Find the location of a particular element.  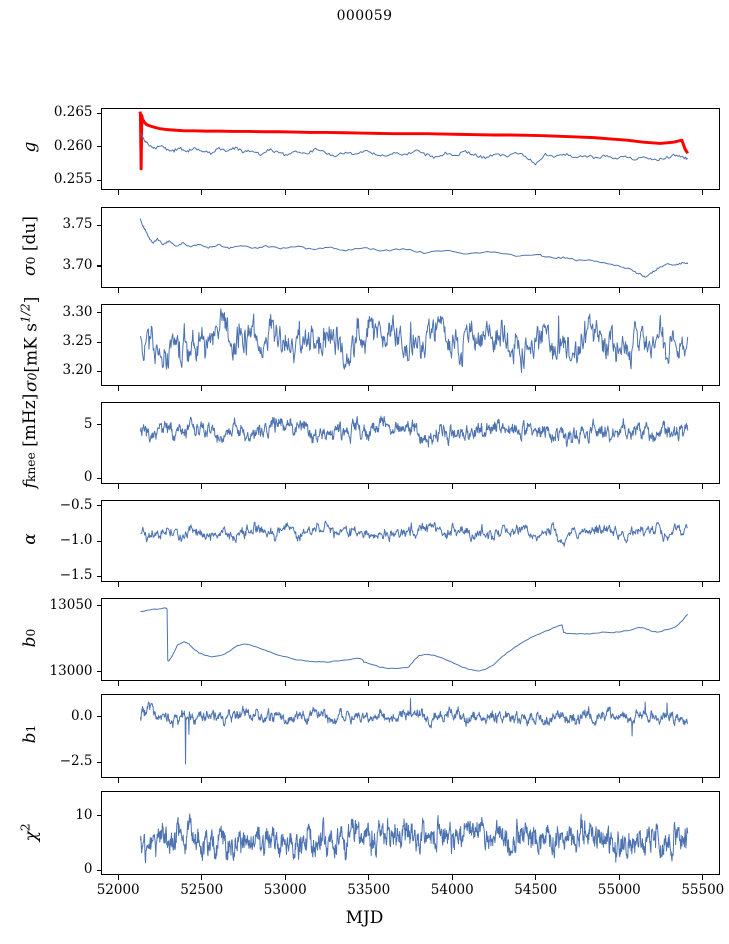

series-b0 is located at coordinates (414, 639).